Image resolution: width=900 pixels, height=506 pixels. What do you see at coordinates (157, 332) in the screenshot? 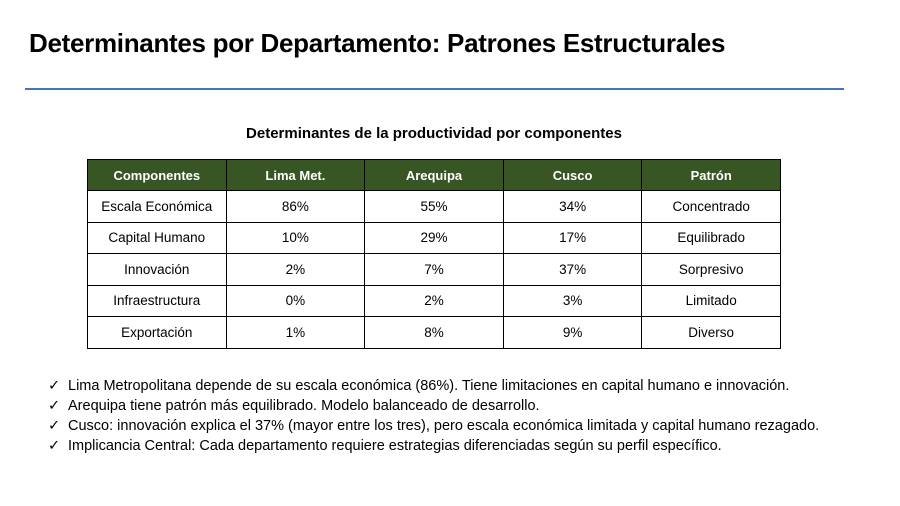
I see `component-cell: Exportación` at bounding box center [157, 332].